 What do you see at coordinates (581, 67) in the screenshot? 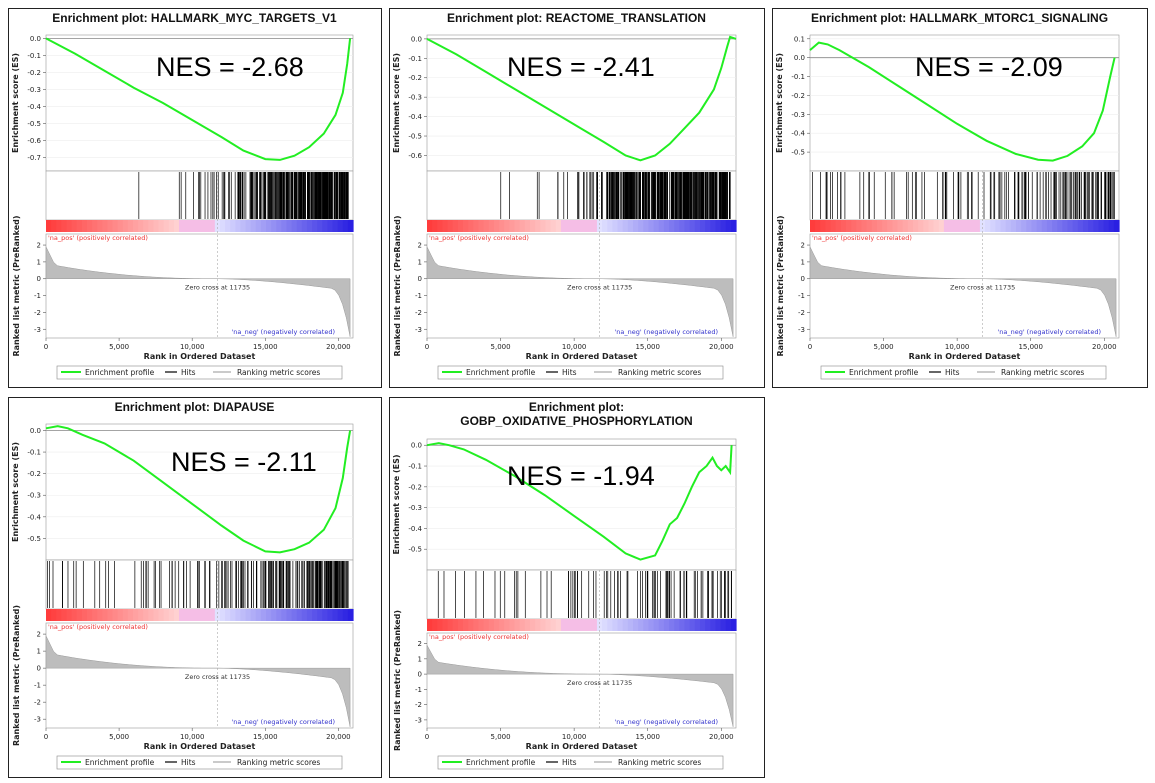
I see `nes-label: NES = -2.41` at bounding box center [581, 67].